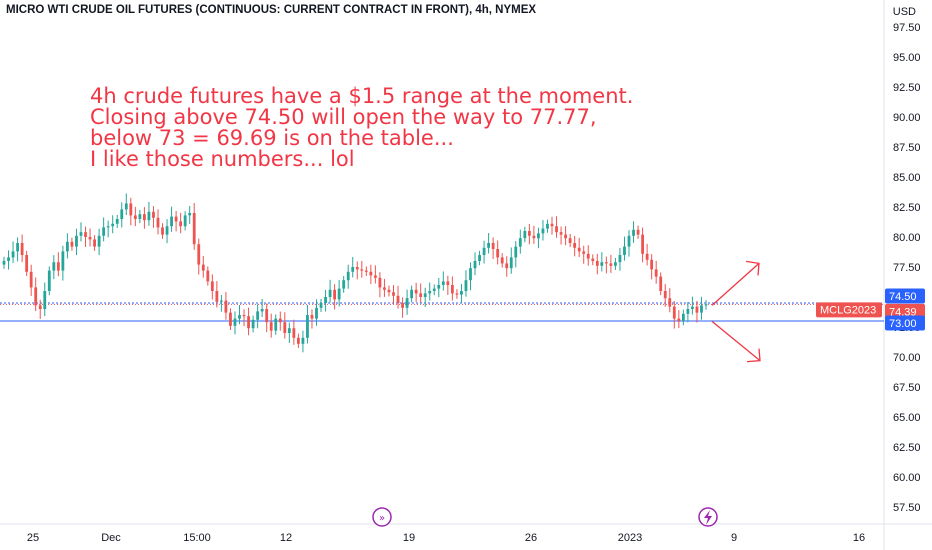 The height and width of the screenshot is (550, 932). I want to click on y-tick-label: 82.50, so click(907, 208).